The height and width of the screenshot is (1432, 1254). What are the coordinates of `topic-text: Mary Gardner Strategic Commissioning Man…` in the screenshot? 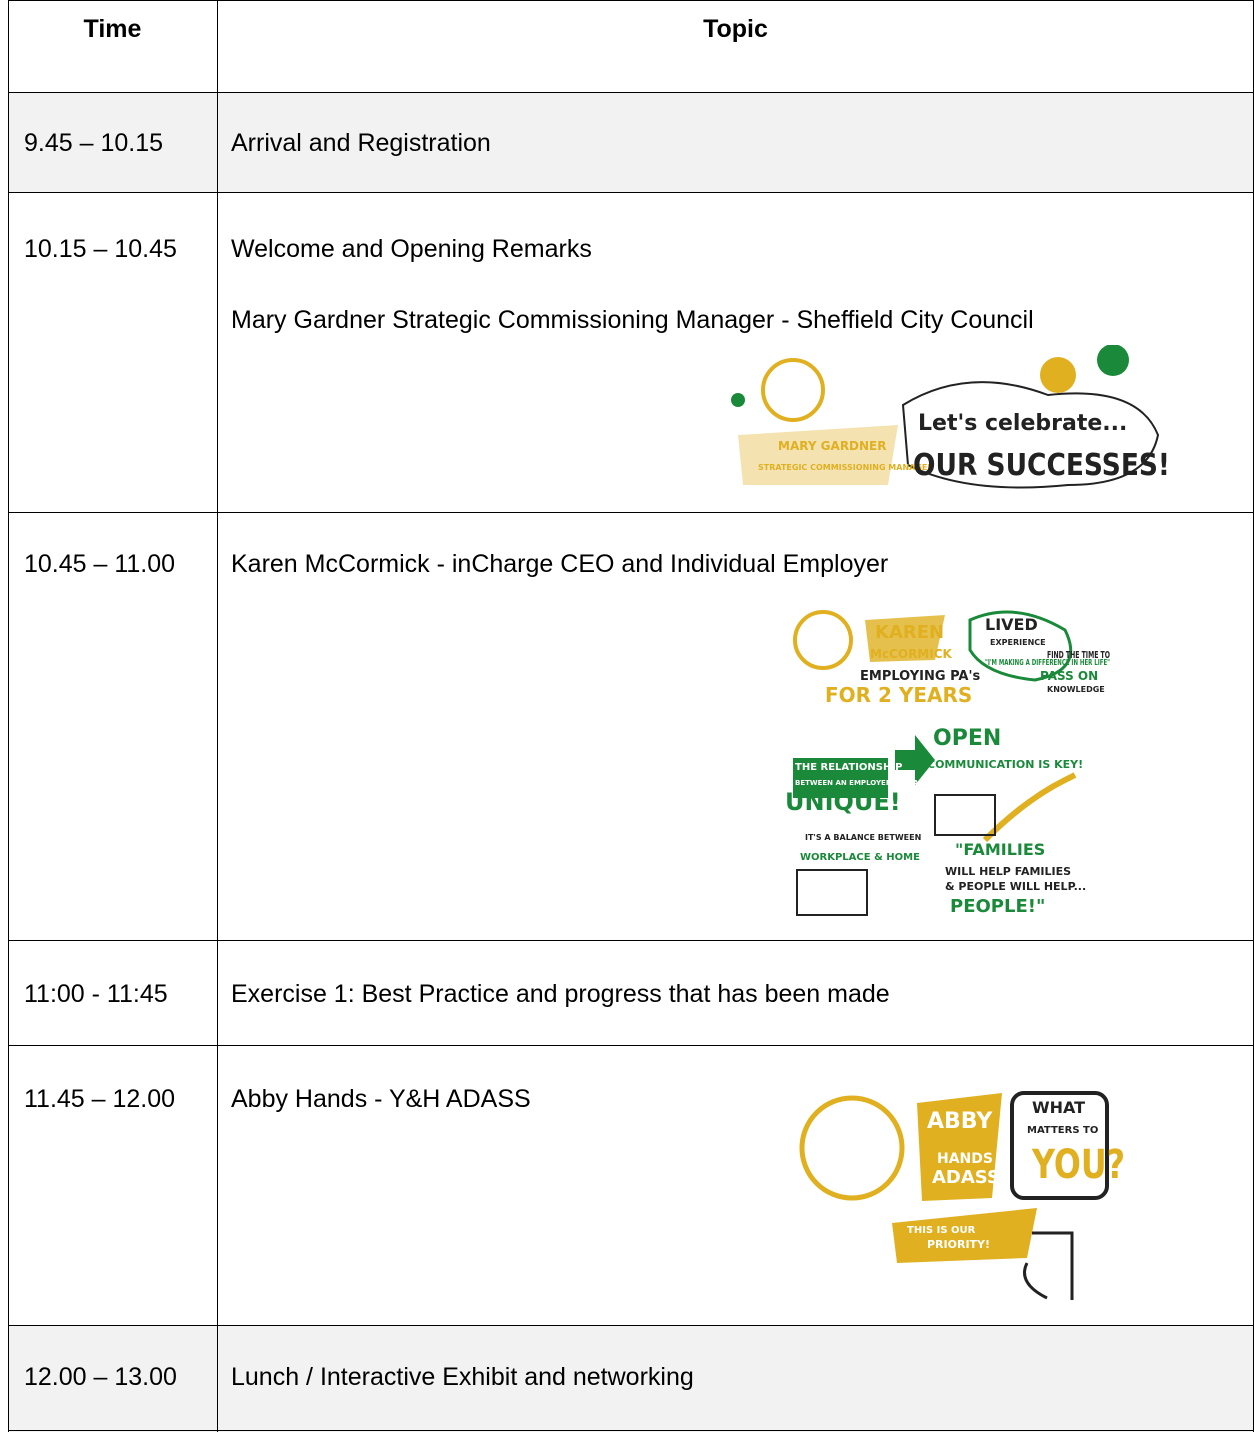 It's located at (632, 320).